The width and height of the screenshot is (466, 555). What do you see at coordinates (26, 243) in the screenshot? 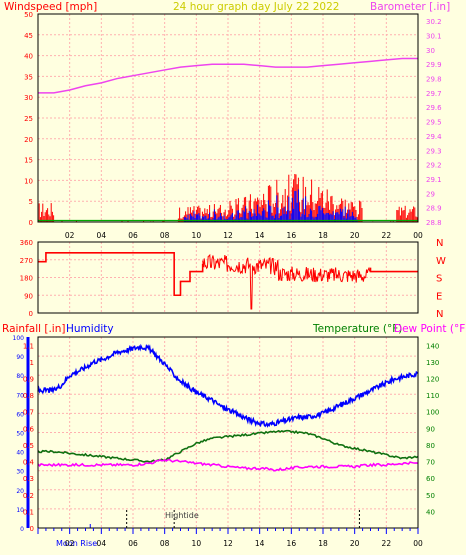
I see `direction-tick-label: 360` at bounding box center [26, 243].